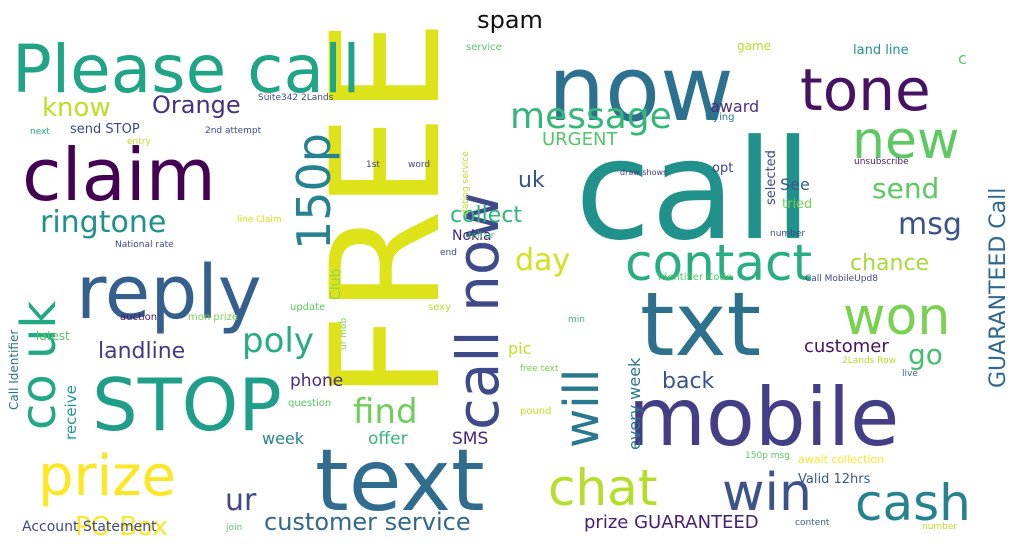 Image resolution: width=1020 pixels, height=546 pixels. I want to click on cloud-word: know, so click(76, 108).